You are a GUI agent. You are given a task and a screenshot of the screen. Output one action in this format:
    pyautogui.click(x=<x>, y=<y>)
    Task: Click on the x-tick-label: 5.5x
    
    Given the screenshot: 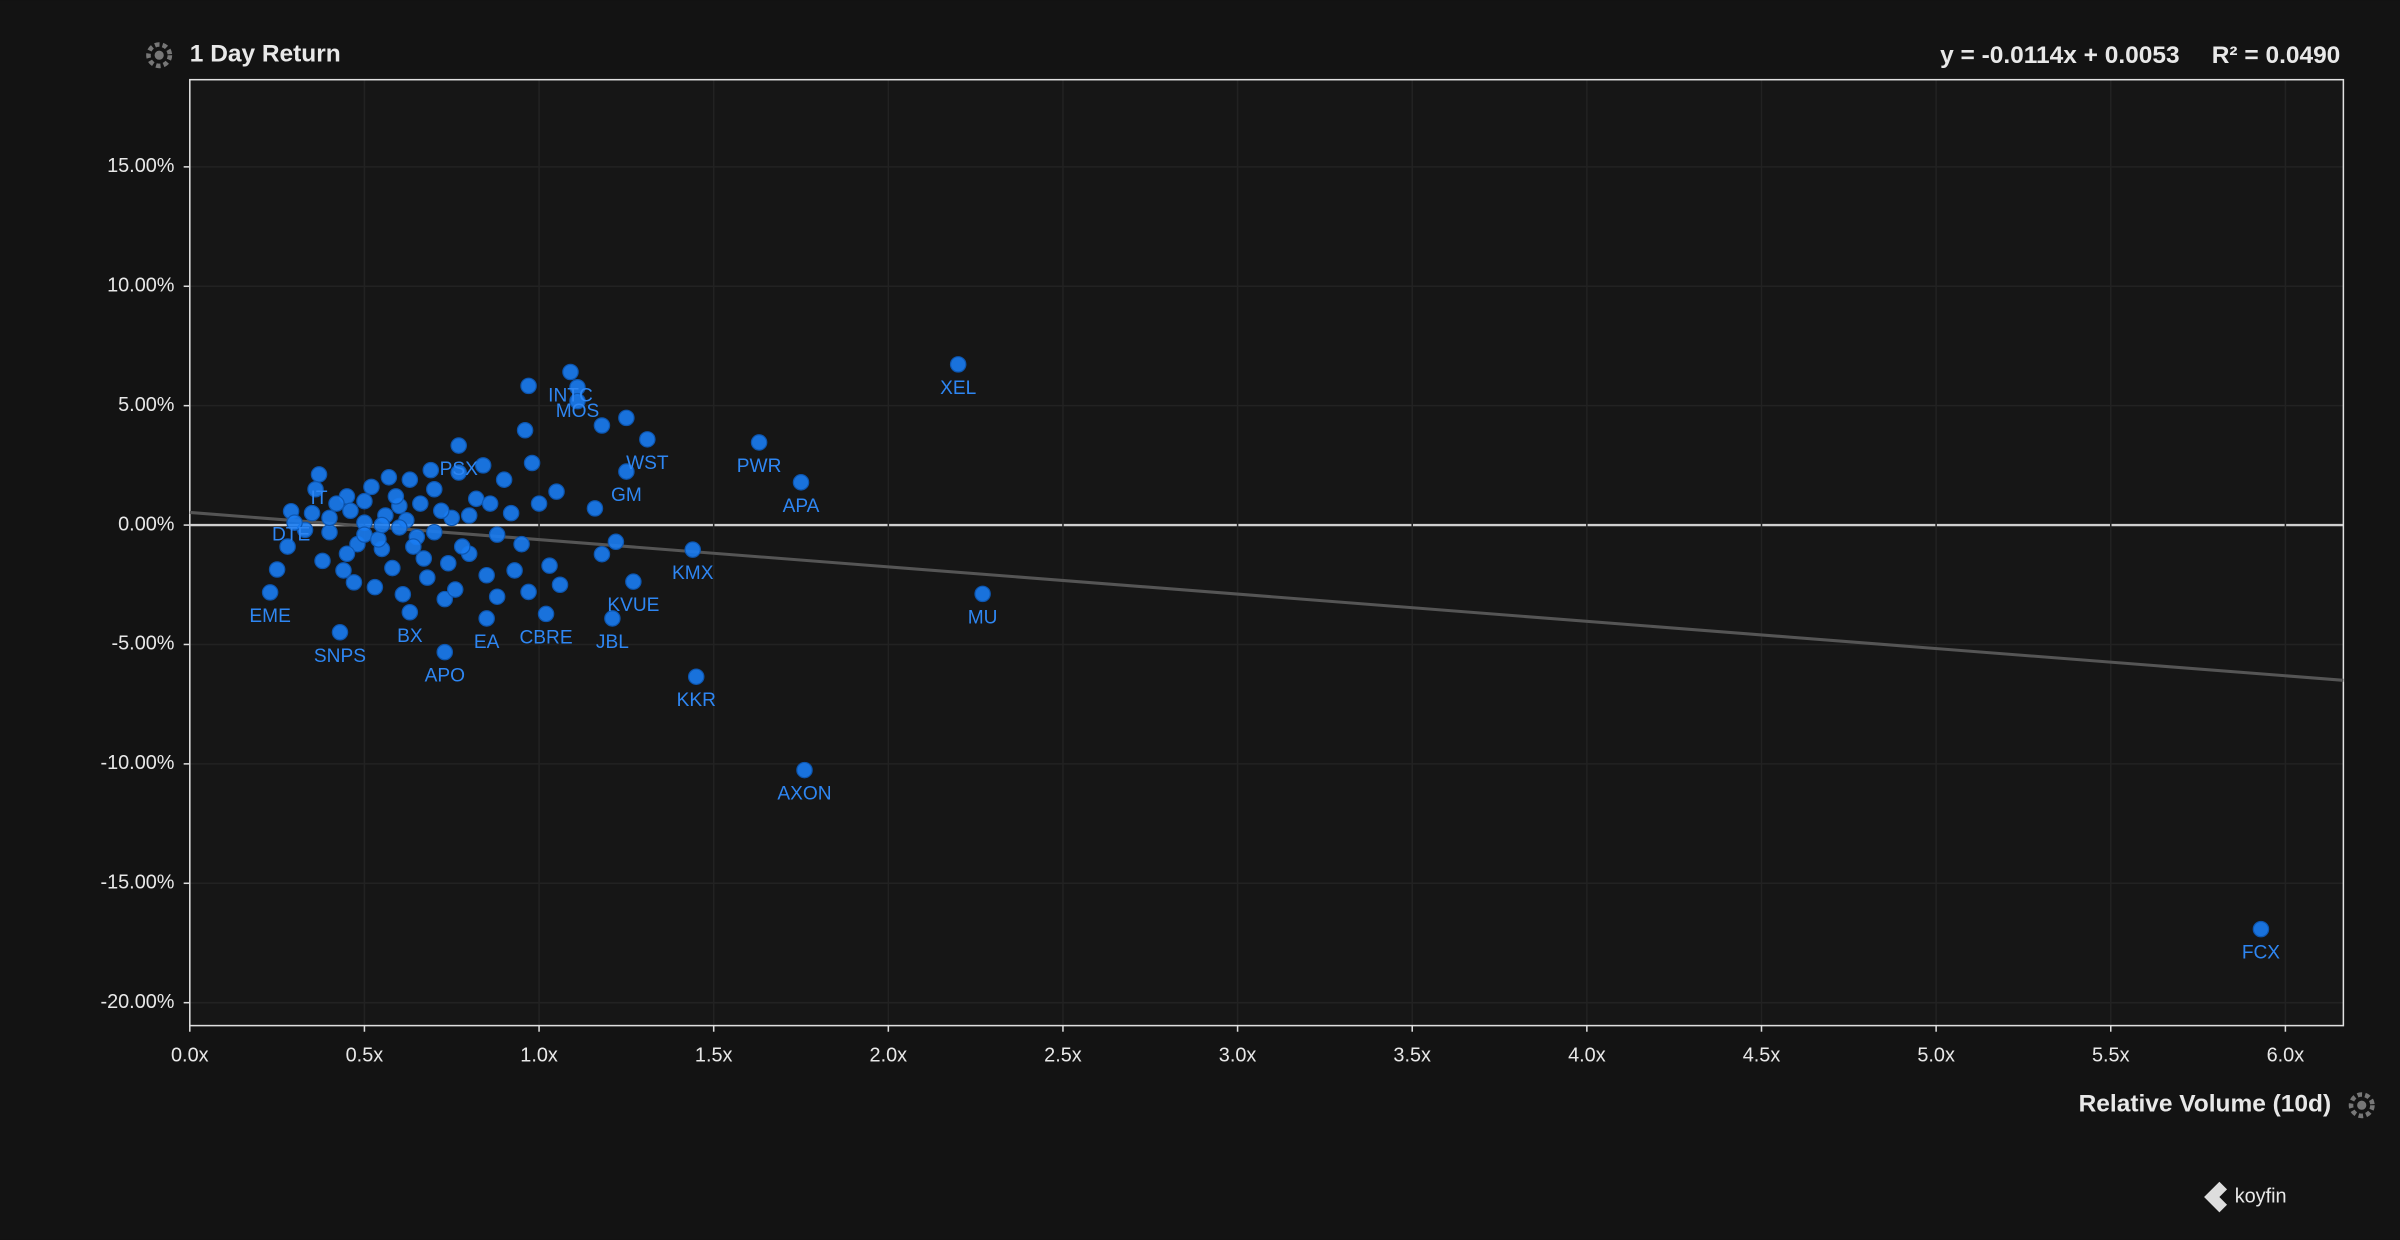 What is the action you would take?
    pyautogui.click(x=2111, y=1055)
    